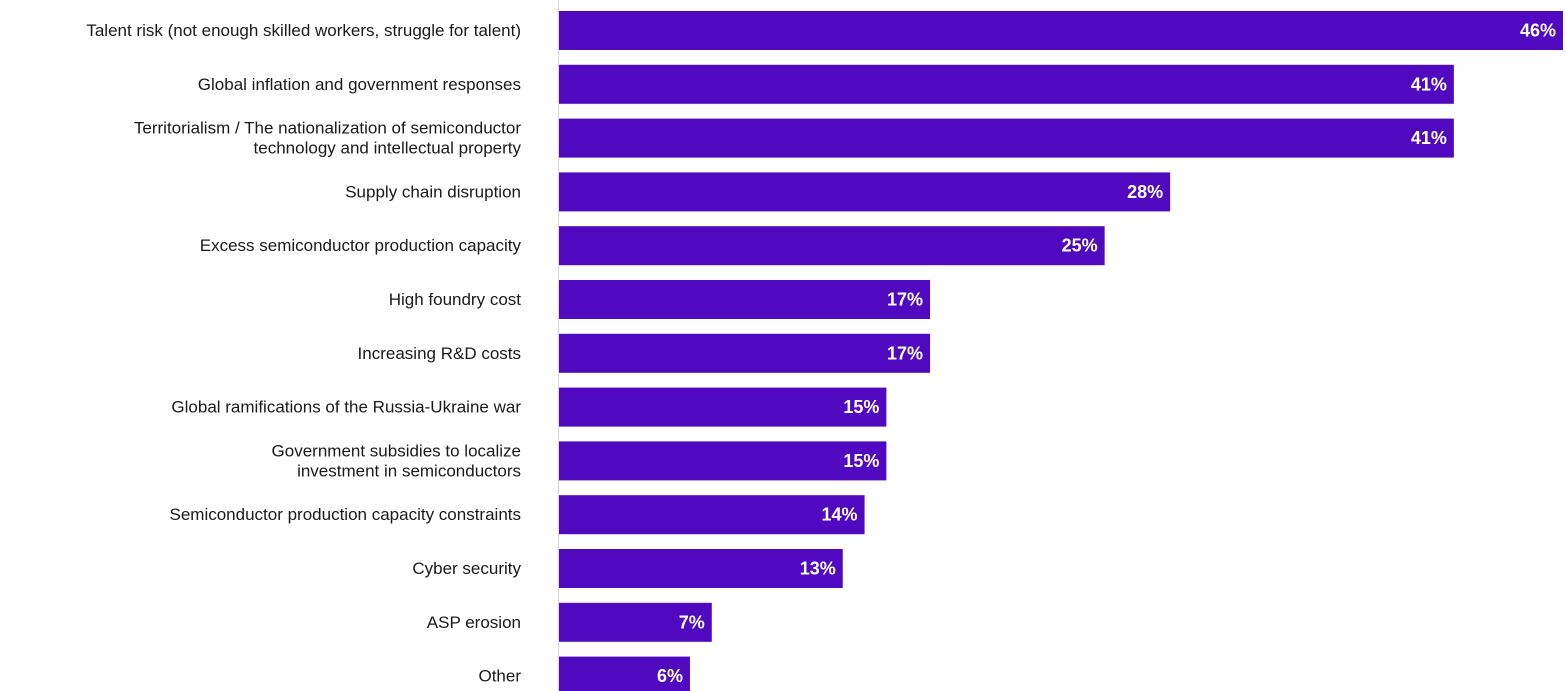  I want to click on category-label: Supply chain disruption, so click(433, 191).